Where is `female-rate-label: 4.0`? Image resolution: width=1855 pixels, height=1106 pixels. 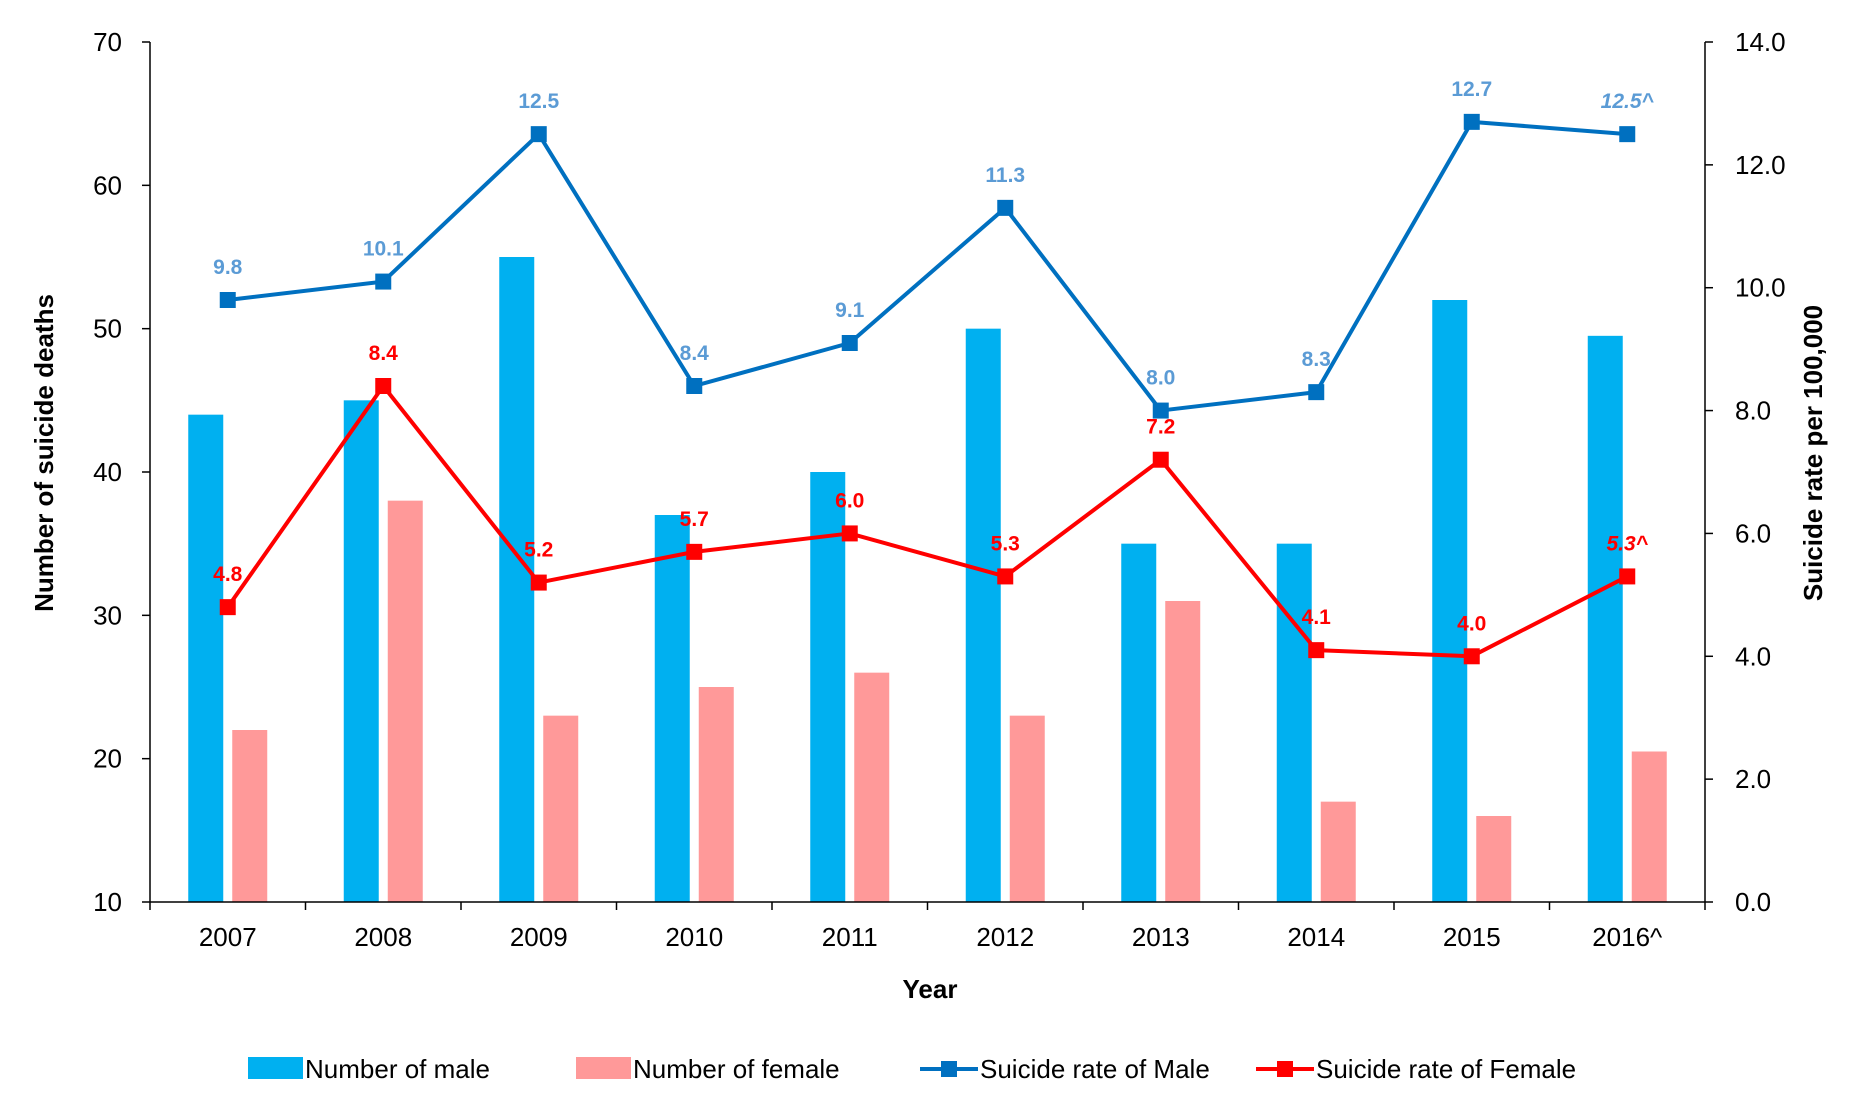 female-rate-label: 4.0 is located at coordinates (1471, 623).